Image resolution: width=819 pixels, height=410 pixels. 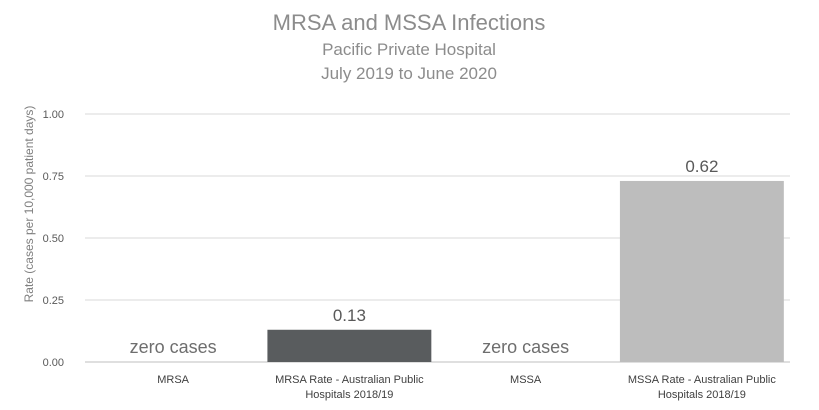 What do you see at coordinates (349, 380) in the screenshot?
I see `category-label: MRSA Rate - Australian Public` at bounding box center [349, 380].